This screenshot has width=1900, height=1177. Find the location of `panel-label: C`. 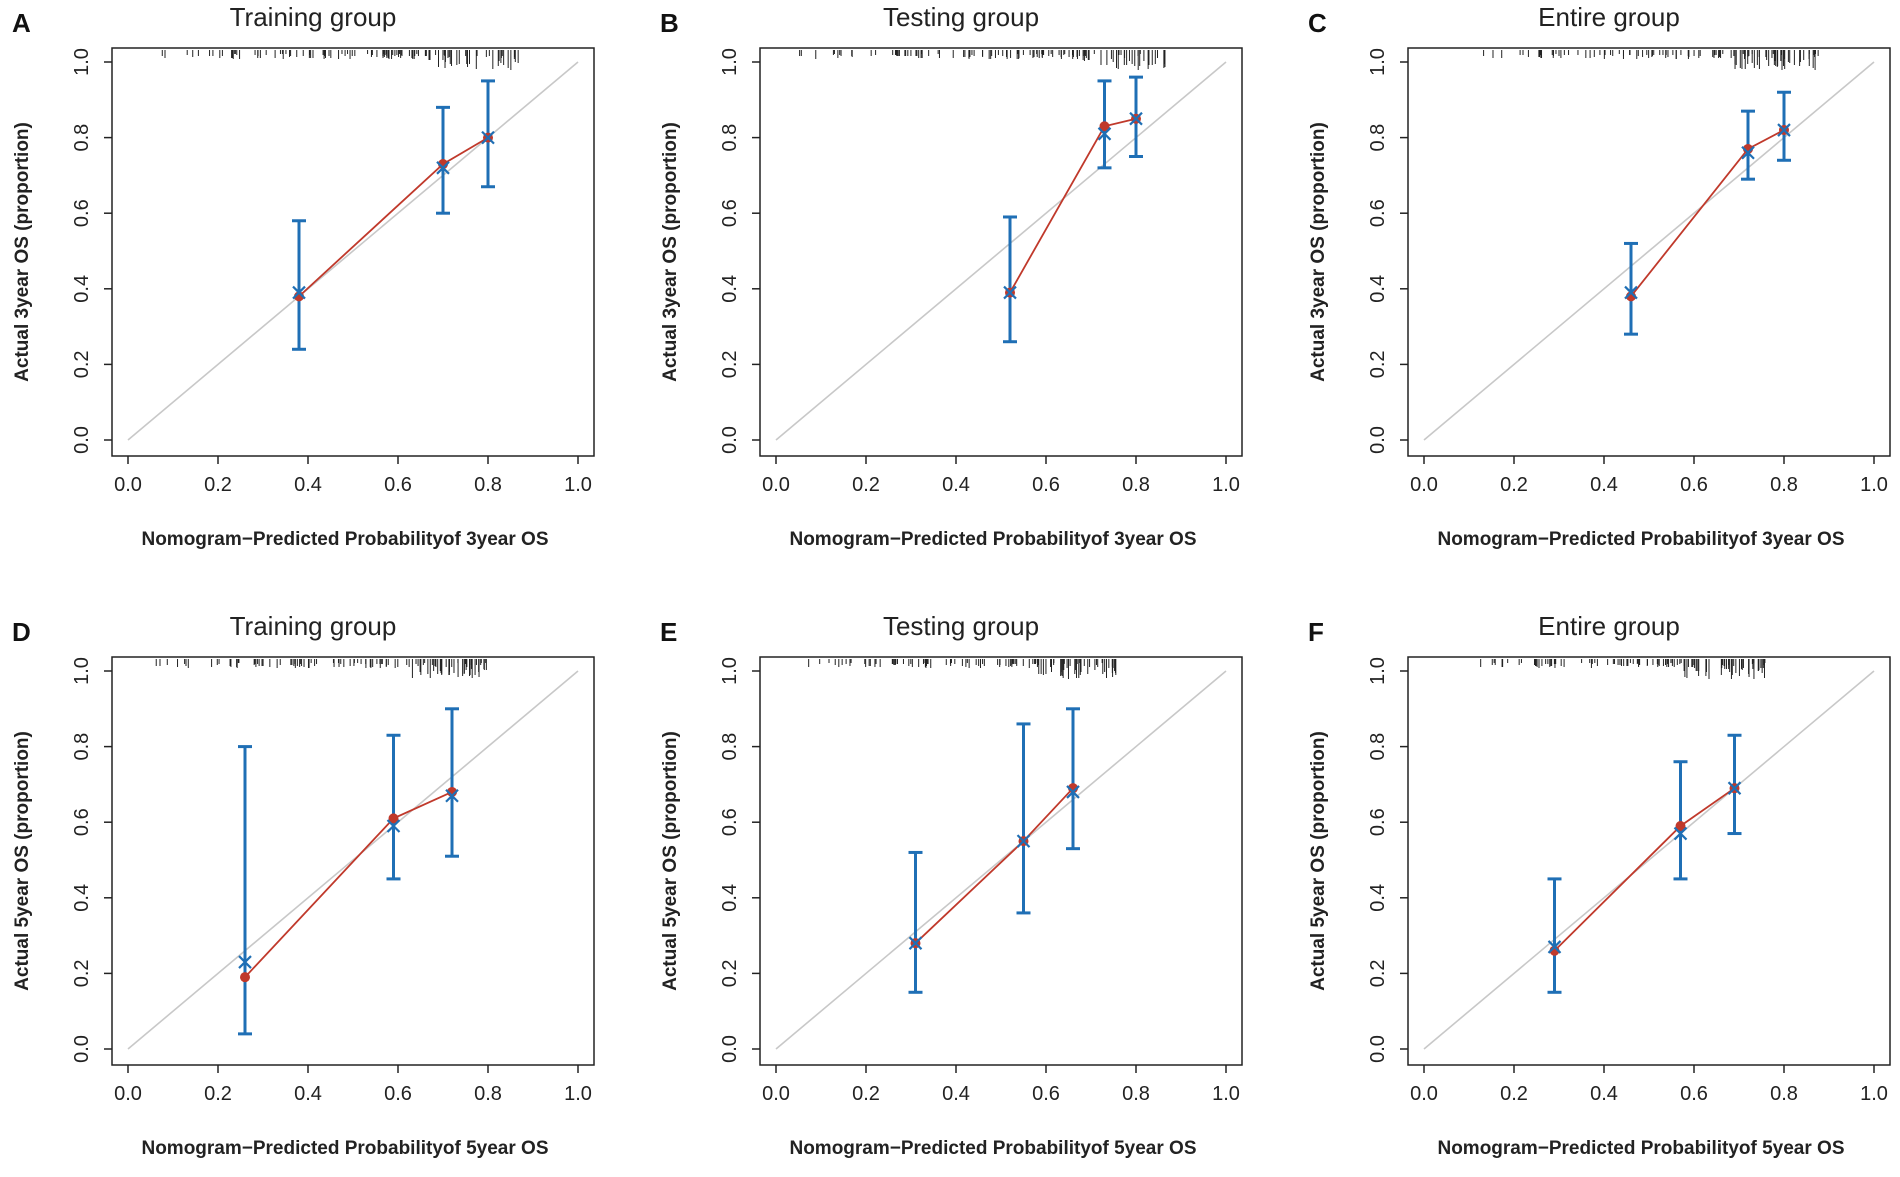

panel-label: C is located at coordinates (1317, 23).